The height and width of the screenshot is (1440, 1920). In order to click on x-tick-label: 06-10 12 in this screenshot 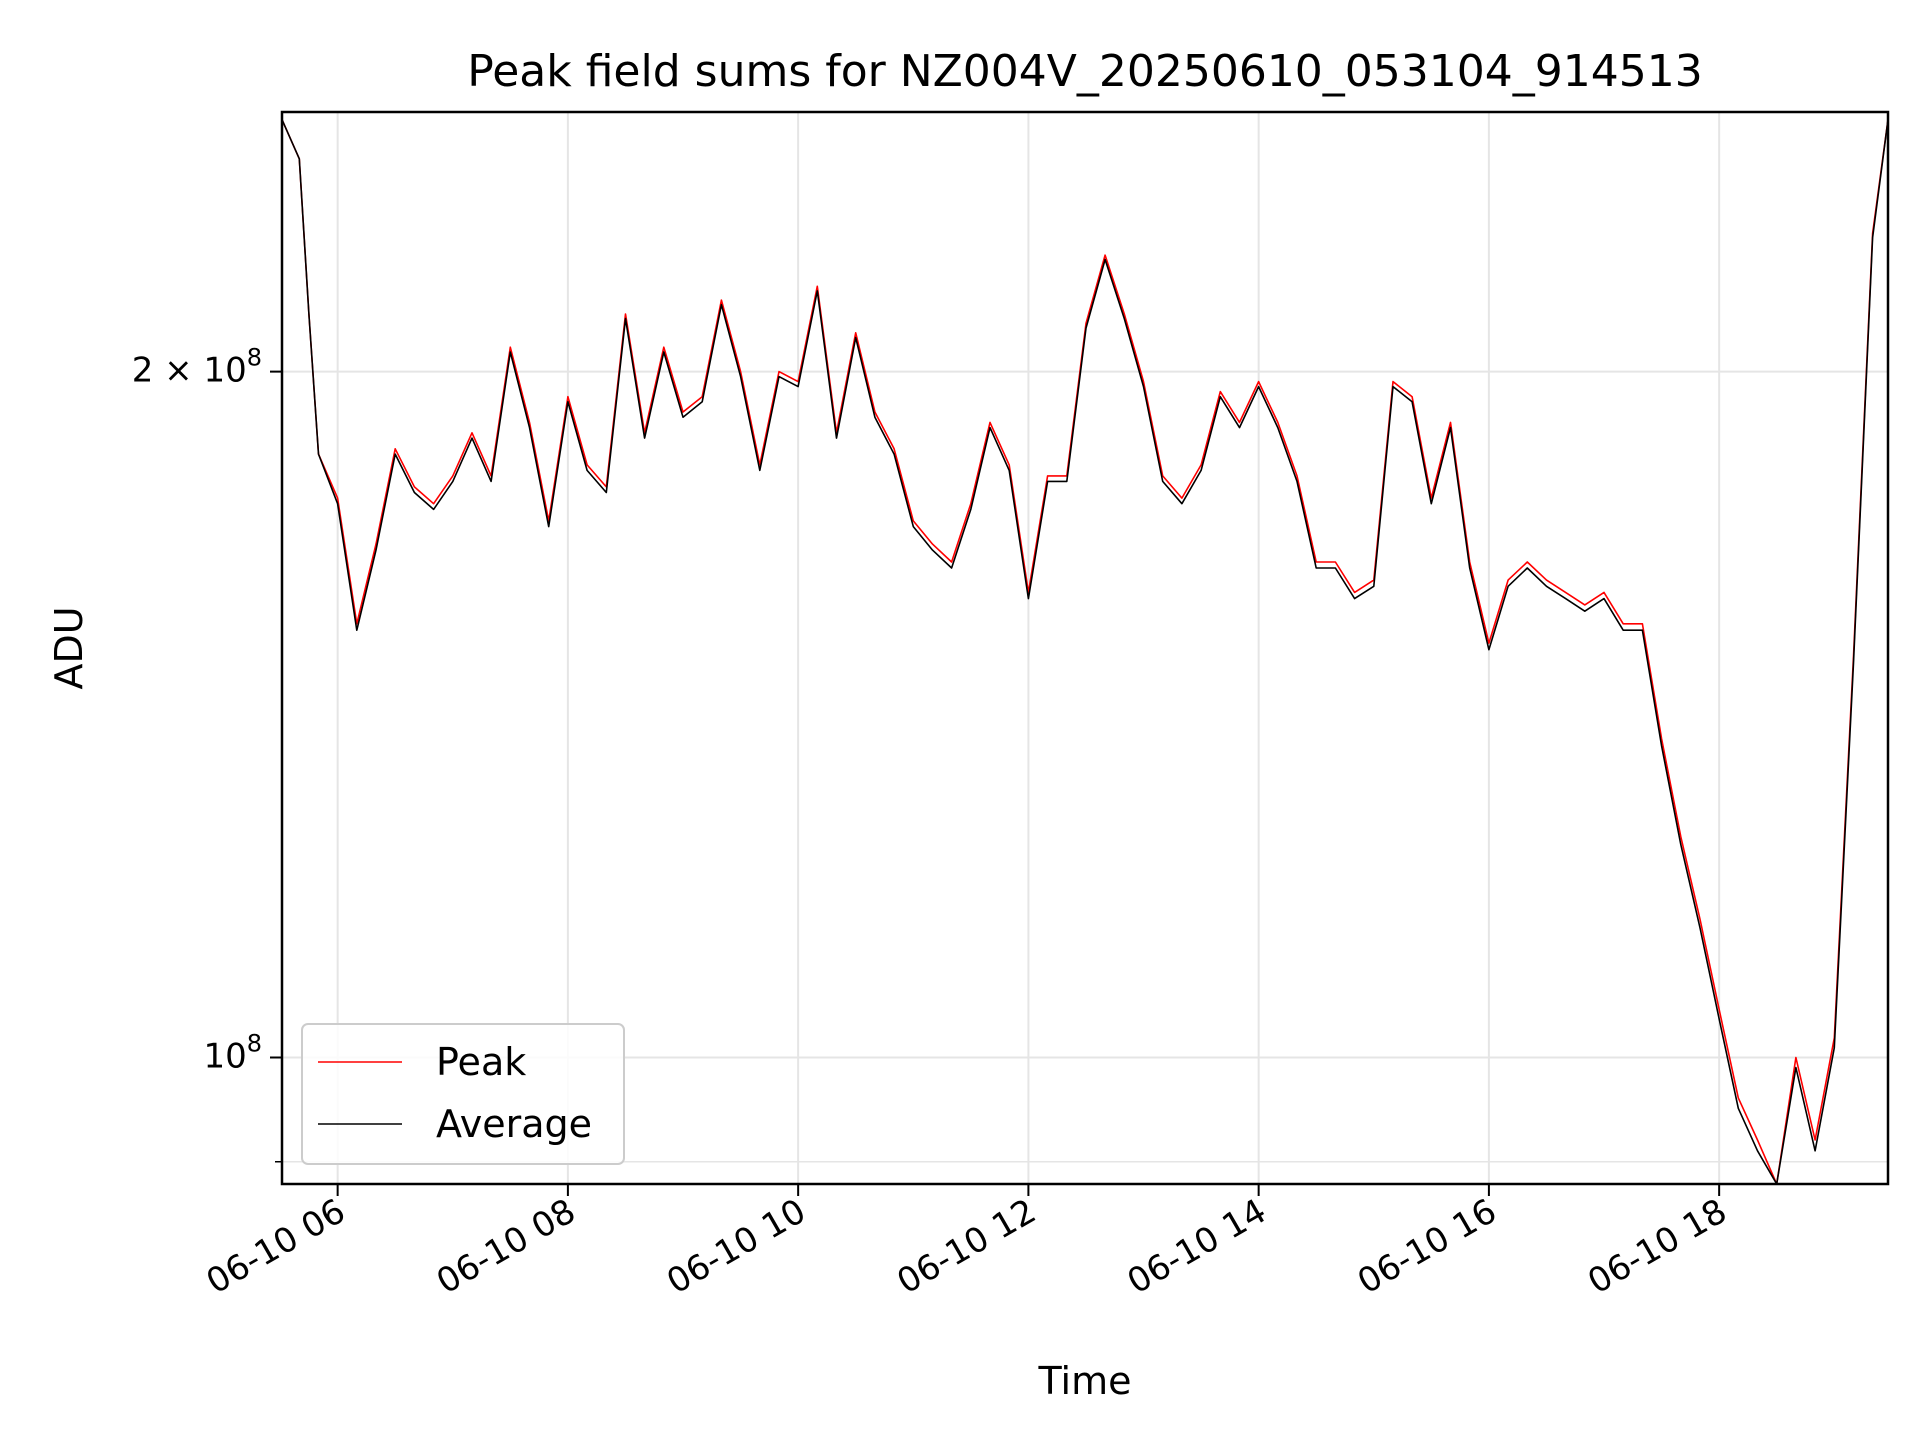, I will do `click(967, 1246)`.